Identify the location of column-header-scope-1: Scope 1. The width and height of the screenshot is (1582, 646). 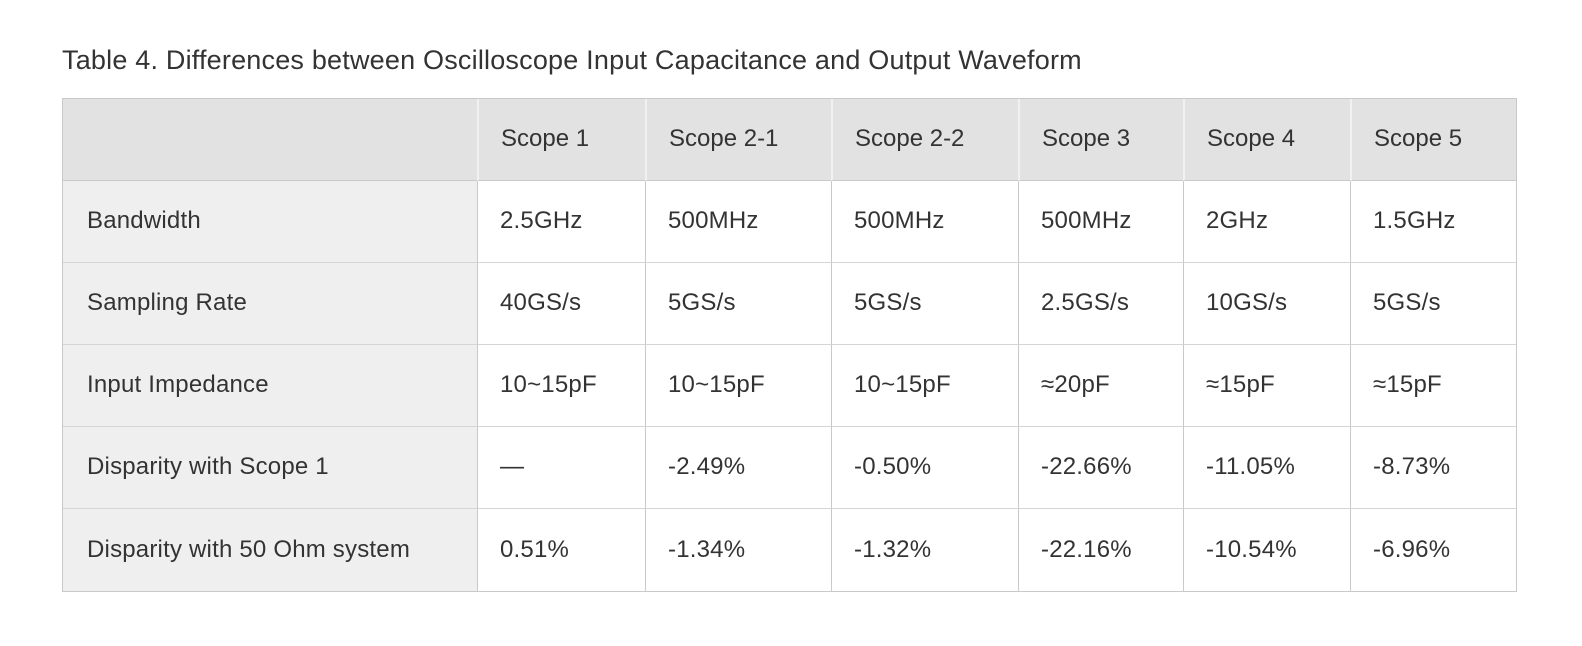
(561, 139).